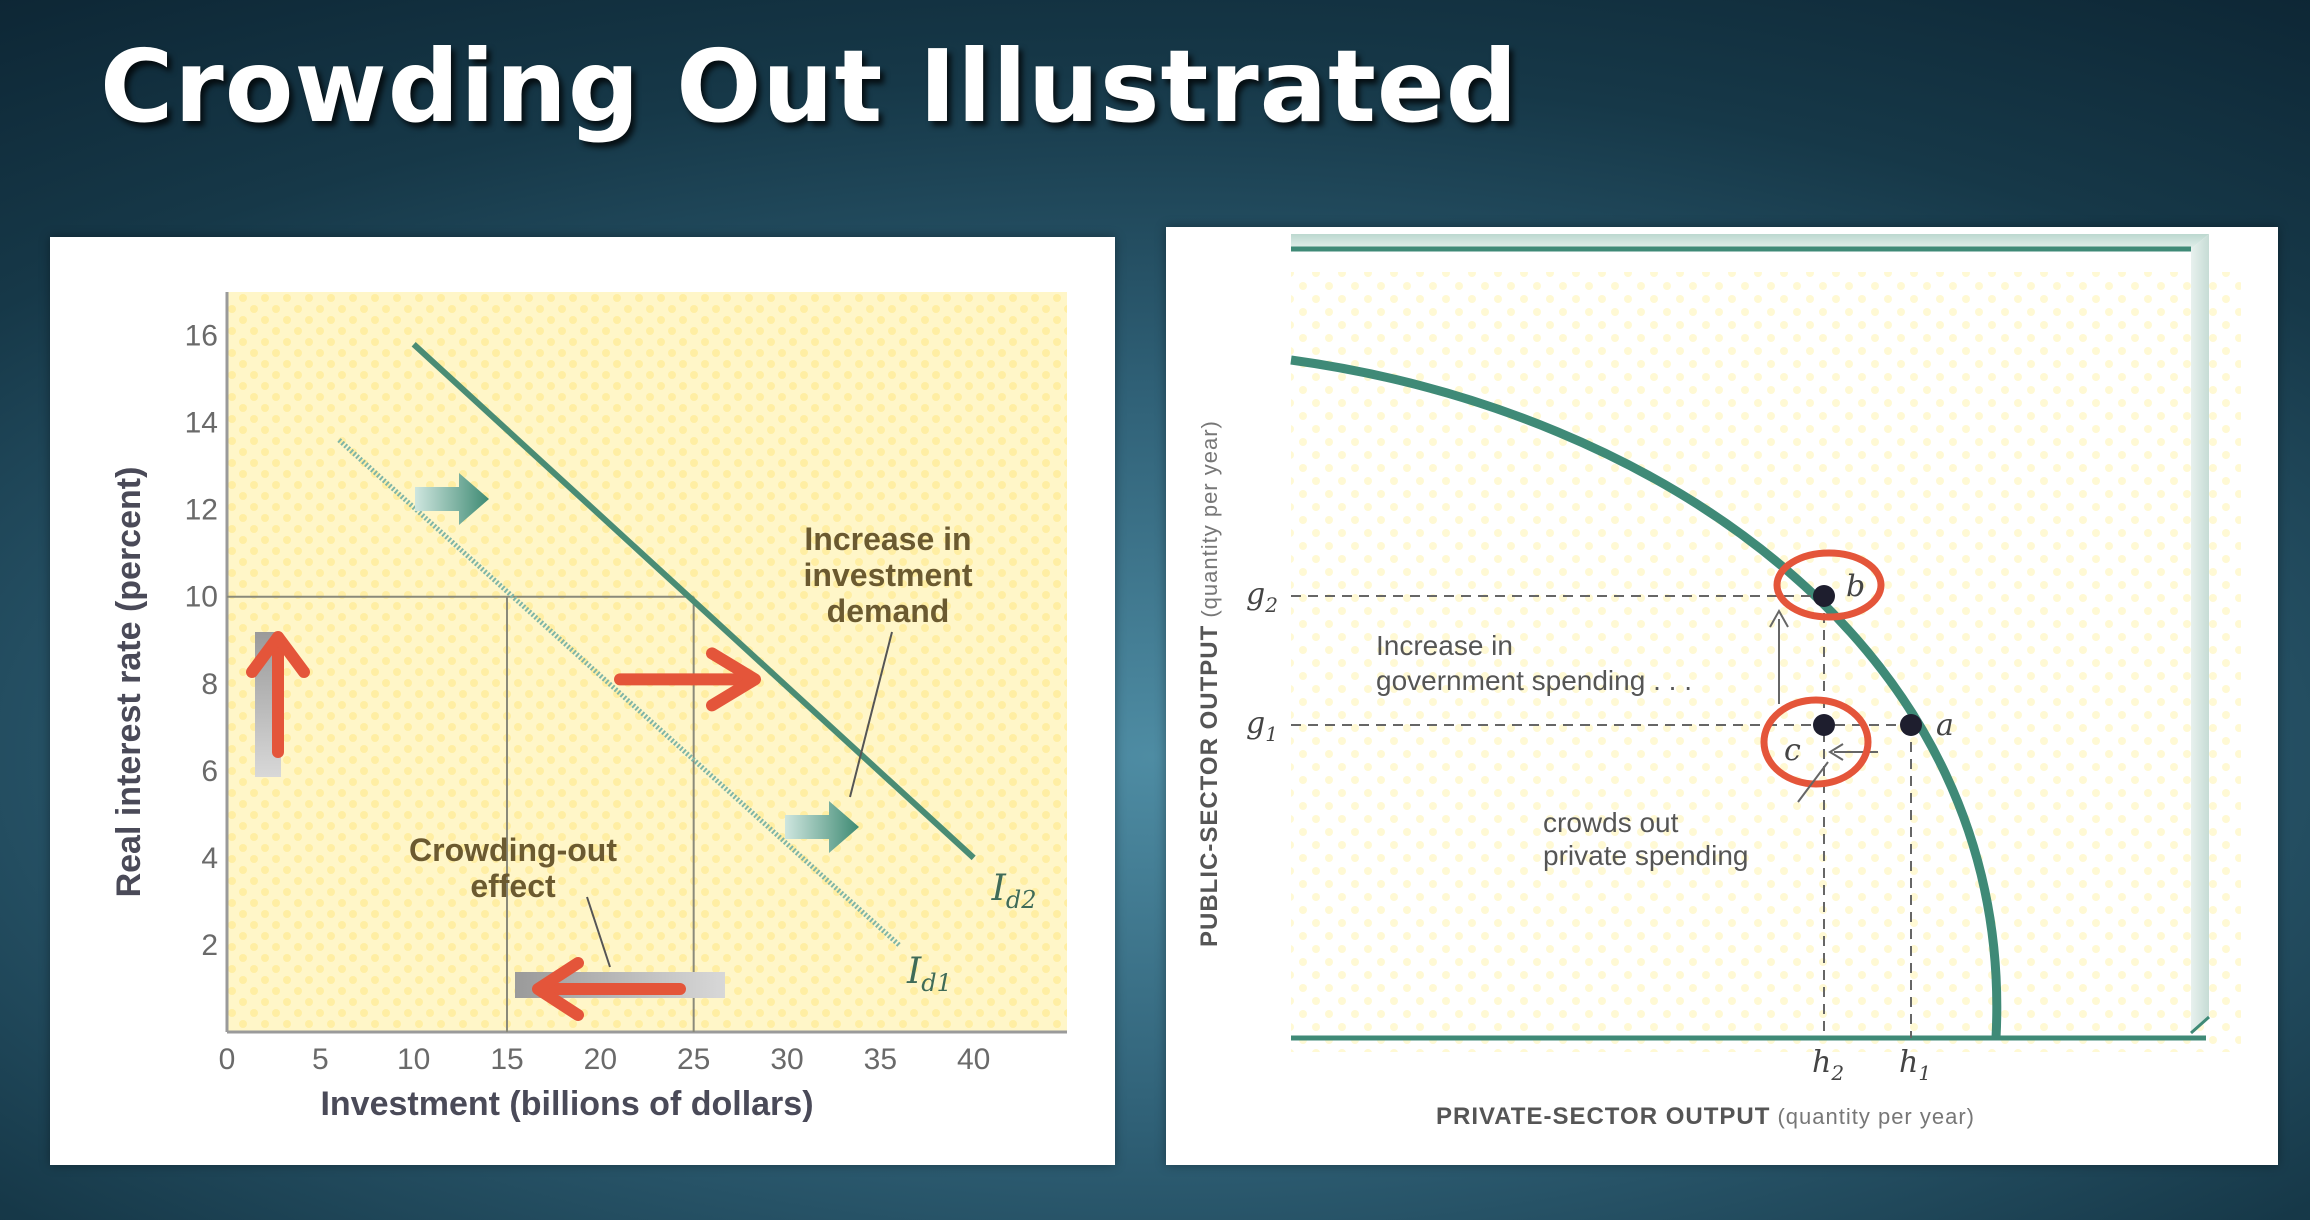  What do you see at coordinates (201, 423) in the screenshot?
I see `y-tick-label: 14` at bounding box center [201, 423].